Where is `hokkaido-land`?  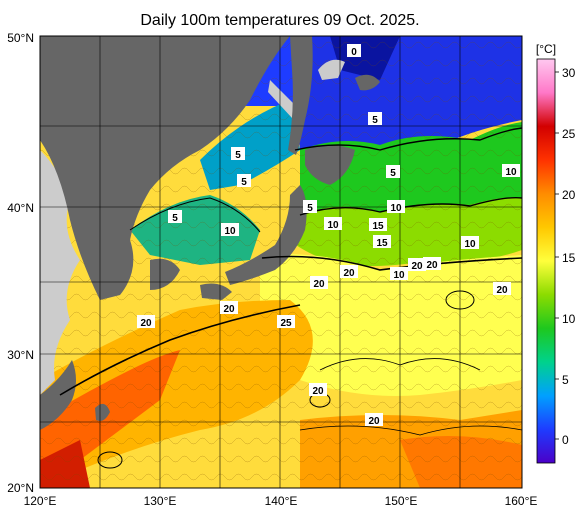 hokkaido-land is located at coordinates (330, 165).